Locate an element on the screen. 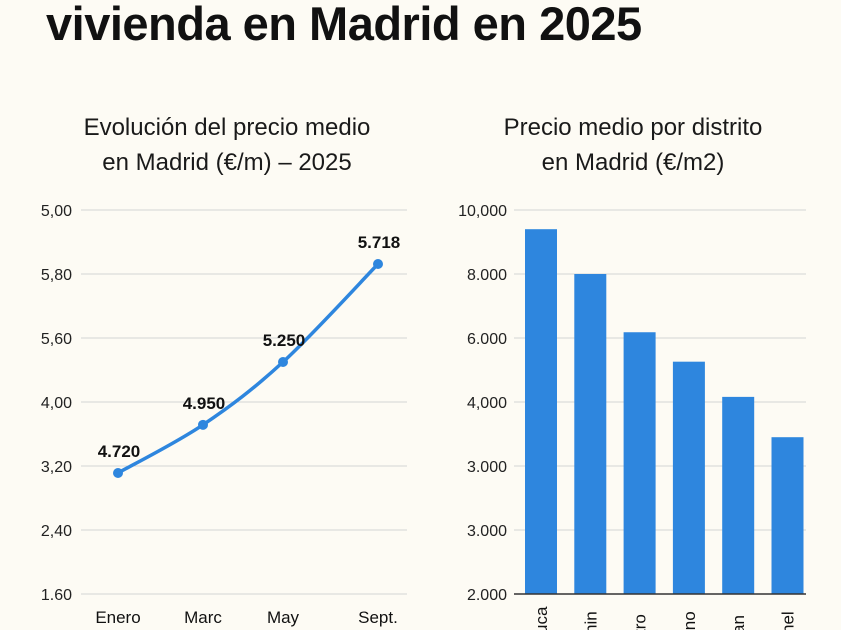  bar-y-tick-label: 6.000 is located at coordinates (487, 339).